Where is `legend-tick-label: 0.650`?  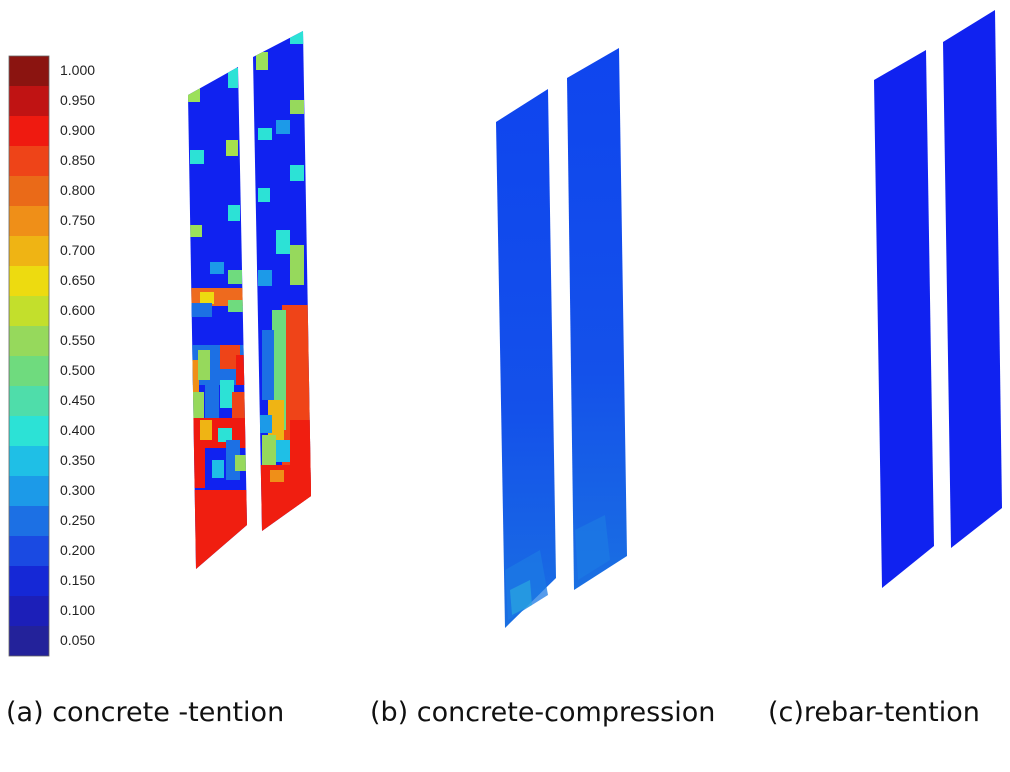
legend-tick-label: 0.650 is located at coordinates (77, 280).